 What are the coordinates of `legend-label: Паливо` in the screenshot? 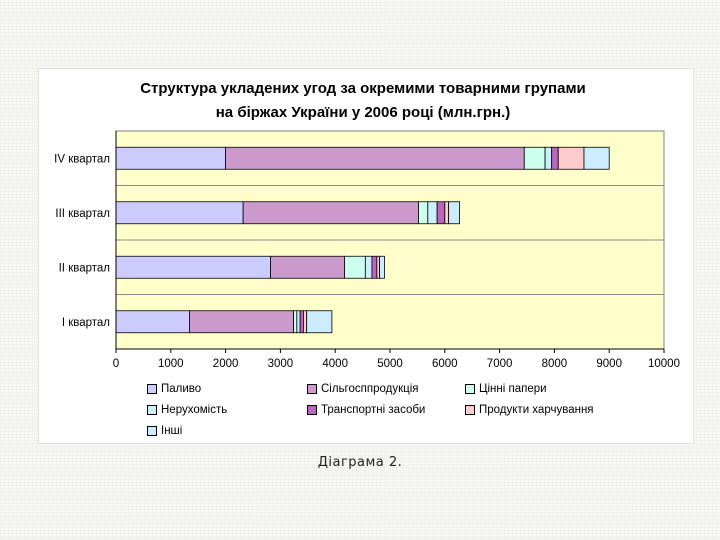 It's located at (181, 389).